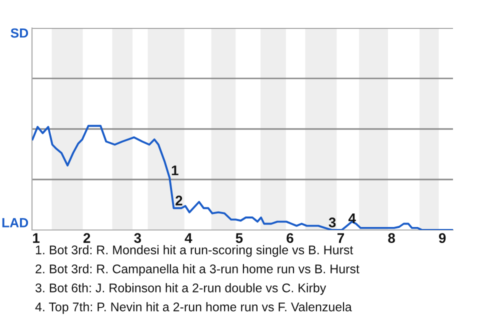 The height and width of the screenshot is (320, 480). I want to click on annotation: 2, so click(179, 201).